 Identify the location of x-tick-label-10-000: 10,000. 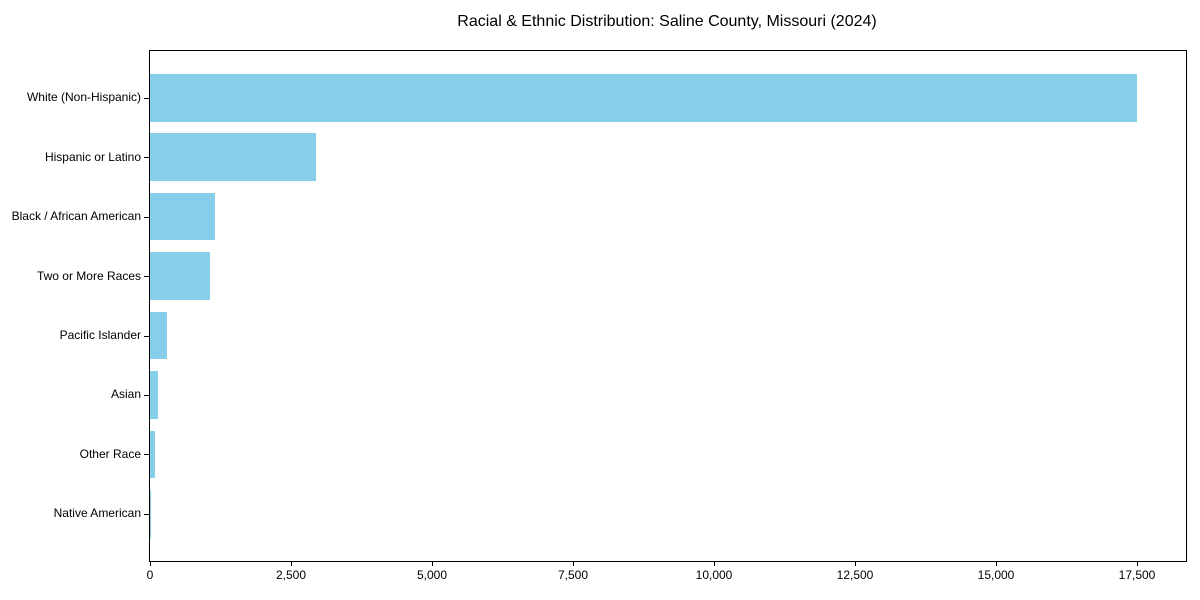
(714, 575).